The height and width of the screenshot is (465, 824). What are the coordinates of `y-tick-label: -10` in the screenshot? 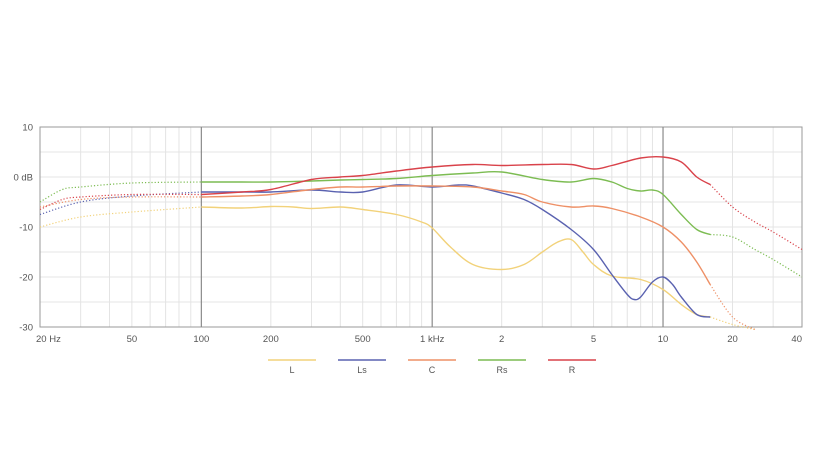 It's located at (26, 228).